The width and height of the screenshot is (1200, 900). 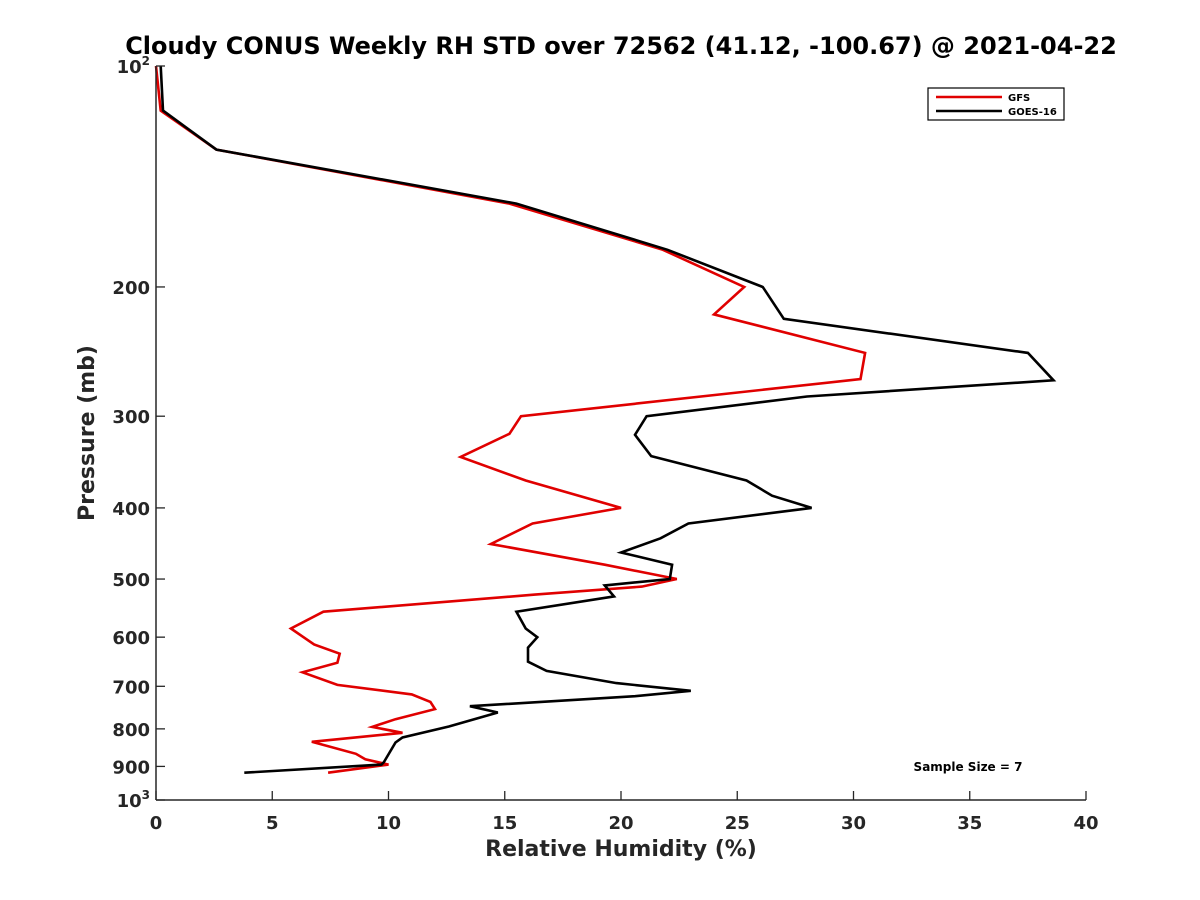 I want to click on x-tick-label: 10, so click(x=388, y=823).